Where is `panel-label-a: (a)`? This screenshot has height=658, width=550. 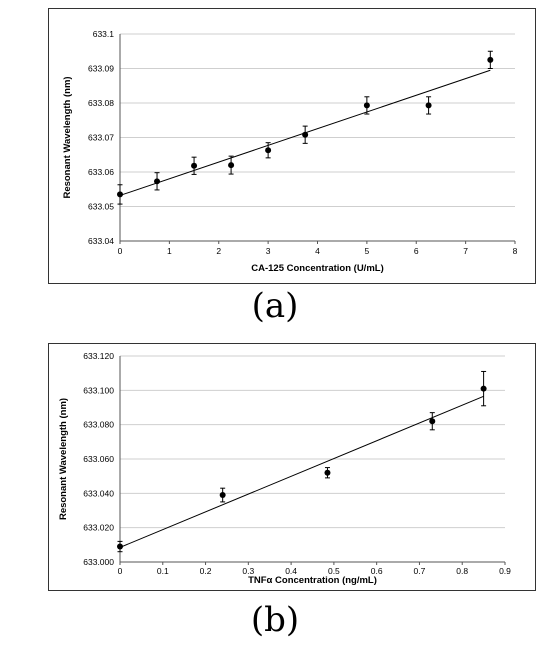
panel-label-a: (a) is located at coordinates (275, 306).